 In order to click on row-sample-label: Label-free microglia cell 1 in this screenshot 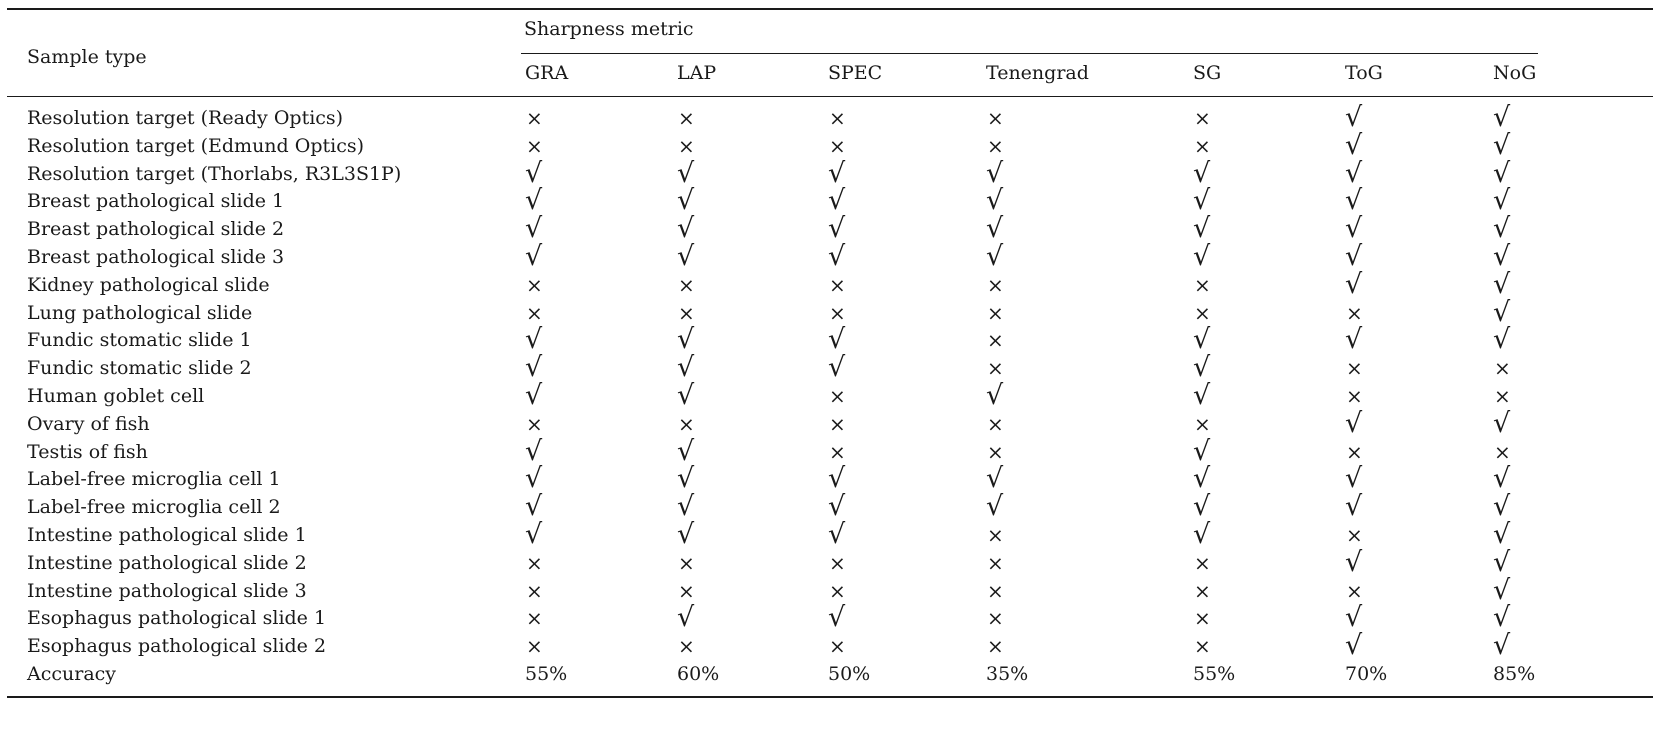, I will do `click(154, 479)`.